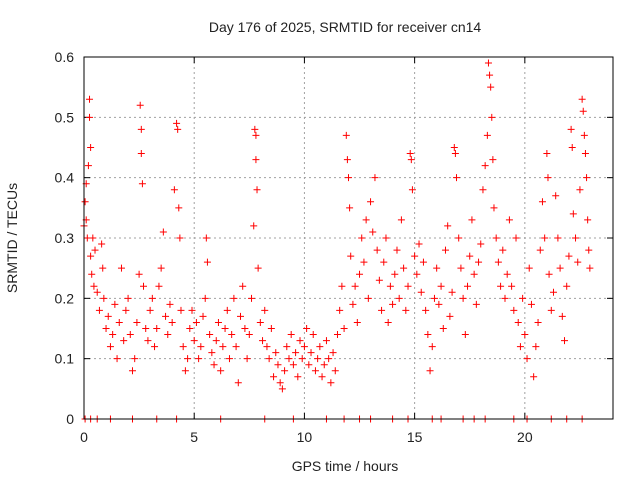 Image resolution: width=640 pixels, height=480 pixels. What do you see at coordinates (70, 419) in the screenshot?
I see `y-tick-label: 0` at bounding box center [70, 419].